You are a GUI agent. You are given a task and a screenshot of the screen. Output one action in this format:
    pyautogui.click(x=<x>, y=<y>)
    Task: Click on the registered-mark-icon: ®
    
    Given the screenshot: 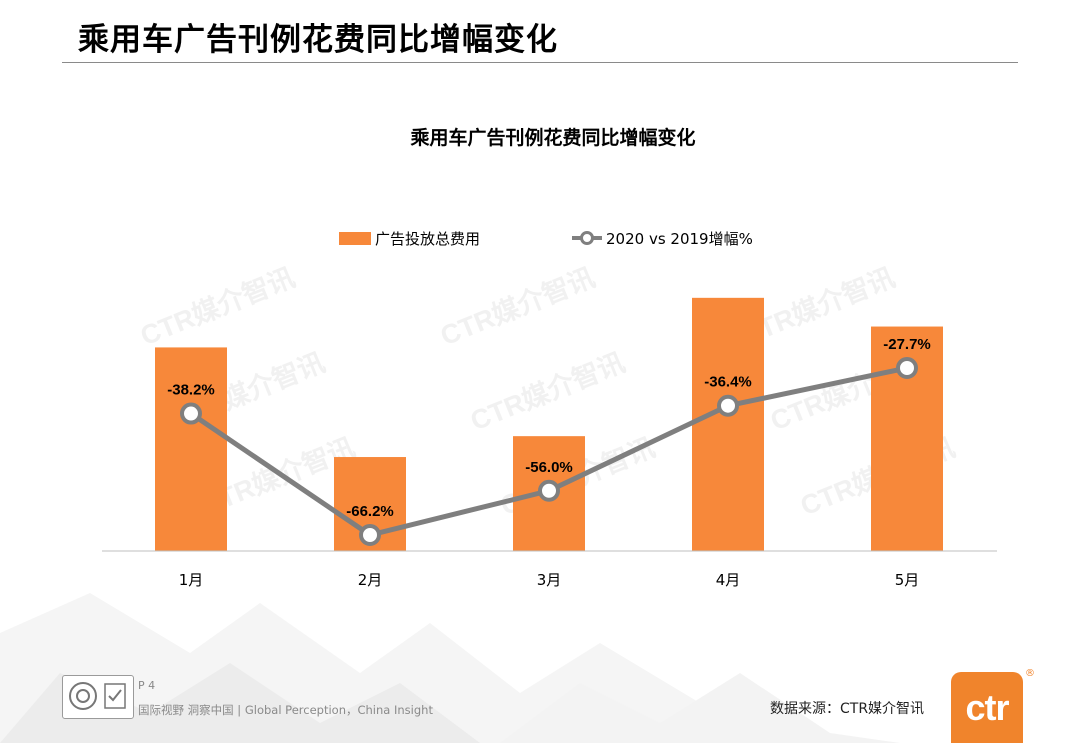 What is the action you would take?
    pyautogui.click(x=1030, y=673)
    